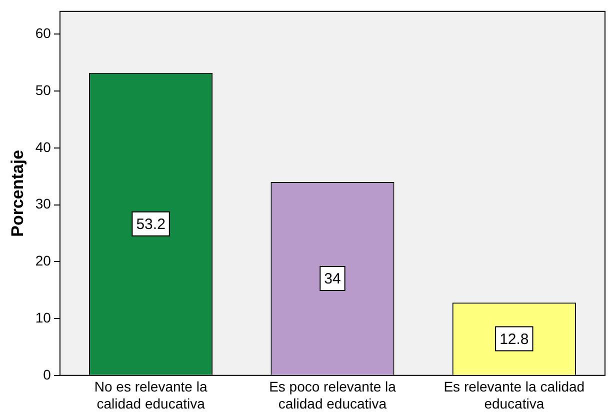  What do you see at coordinates (151, 395) in the screenshot?
I see `x-tick-label: No es relevante la calidad educativa` at bounding box center [151, 395].